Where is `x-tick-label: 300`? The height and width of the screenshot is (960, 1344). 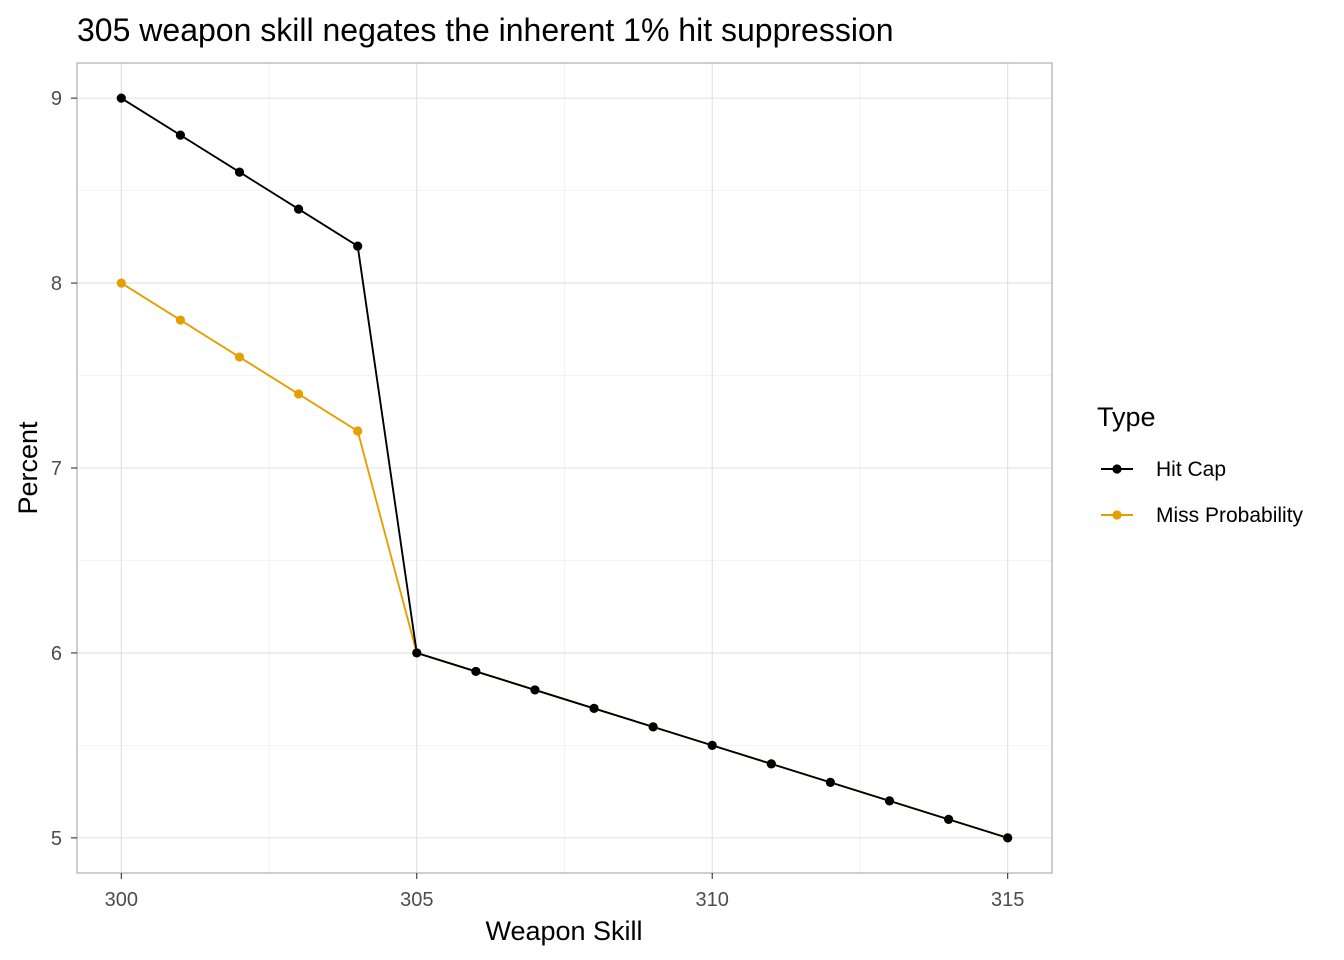 x-tick-label: 300 is located at coordinates (121, 900).